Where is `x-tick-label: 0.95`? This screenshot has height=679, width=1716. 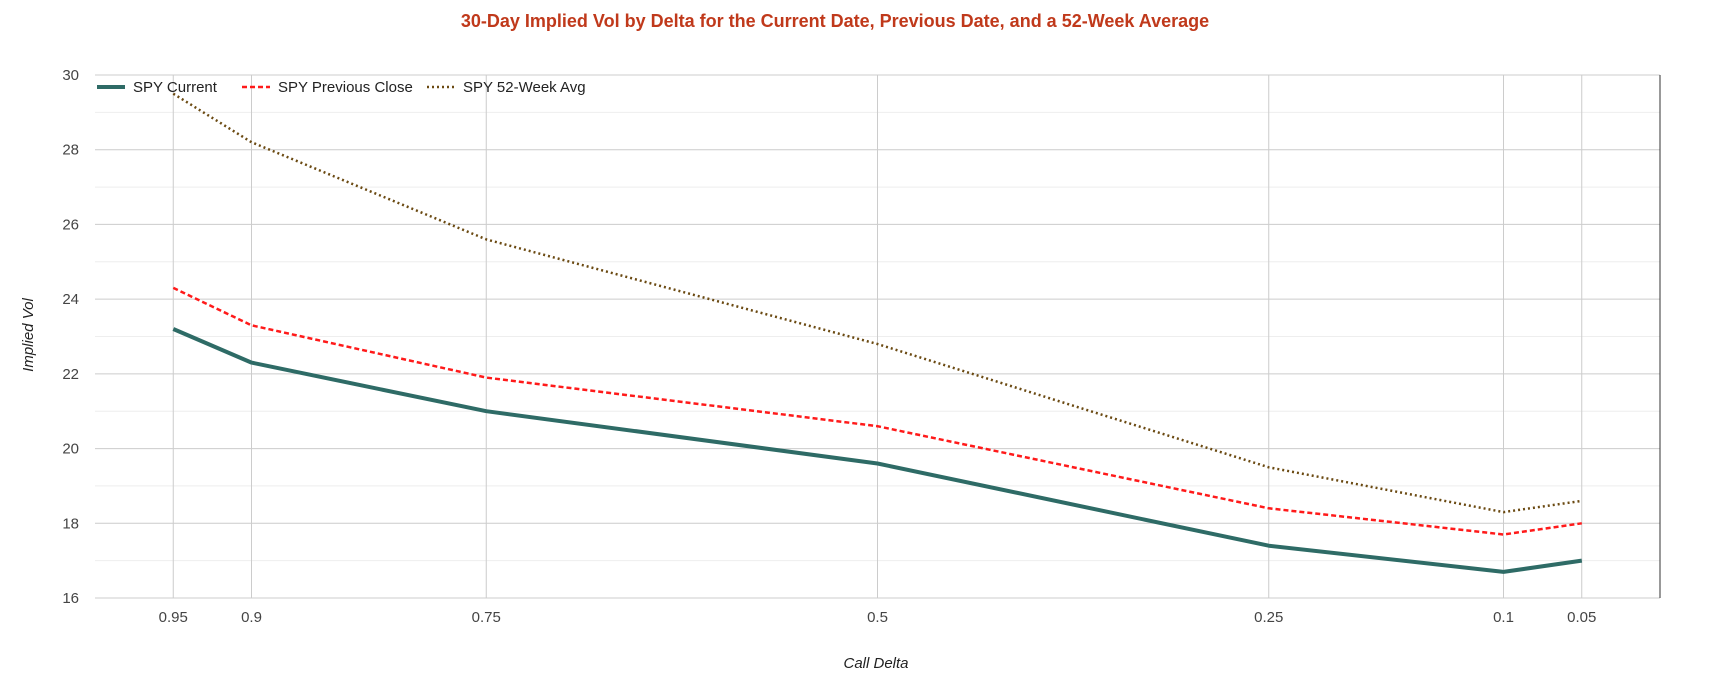 x-tick-label: 0.95 is located at coordinates (173, 617).